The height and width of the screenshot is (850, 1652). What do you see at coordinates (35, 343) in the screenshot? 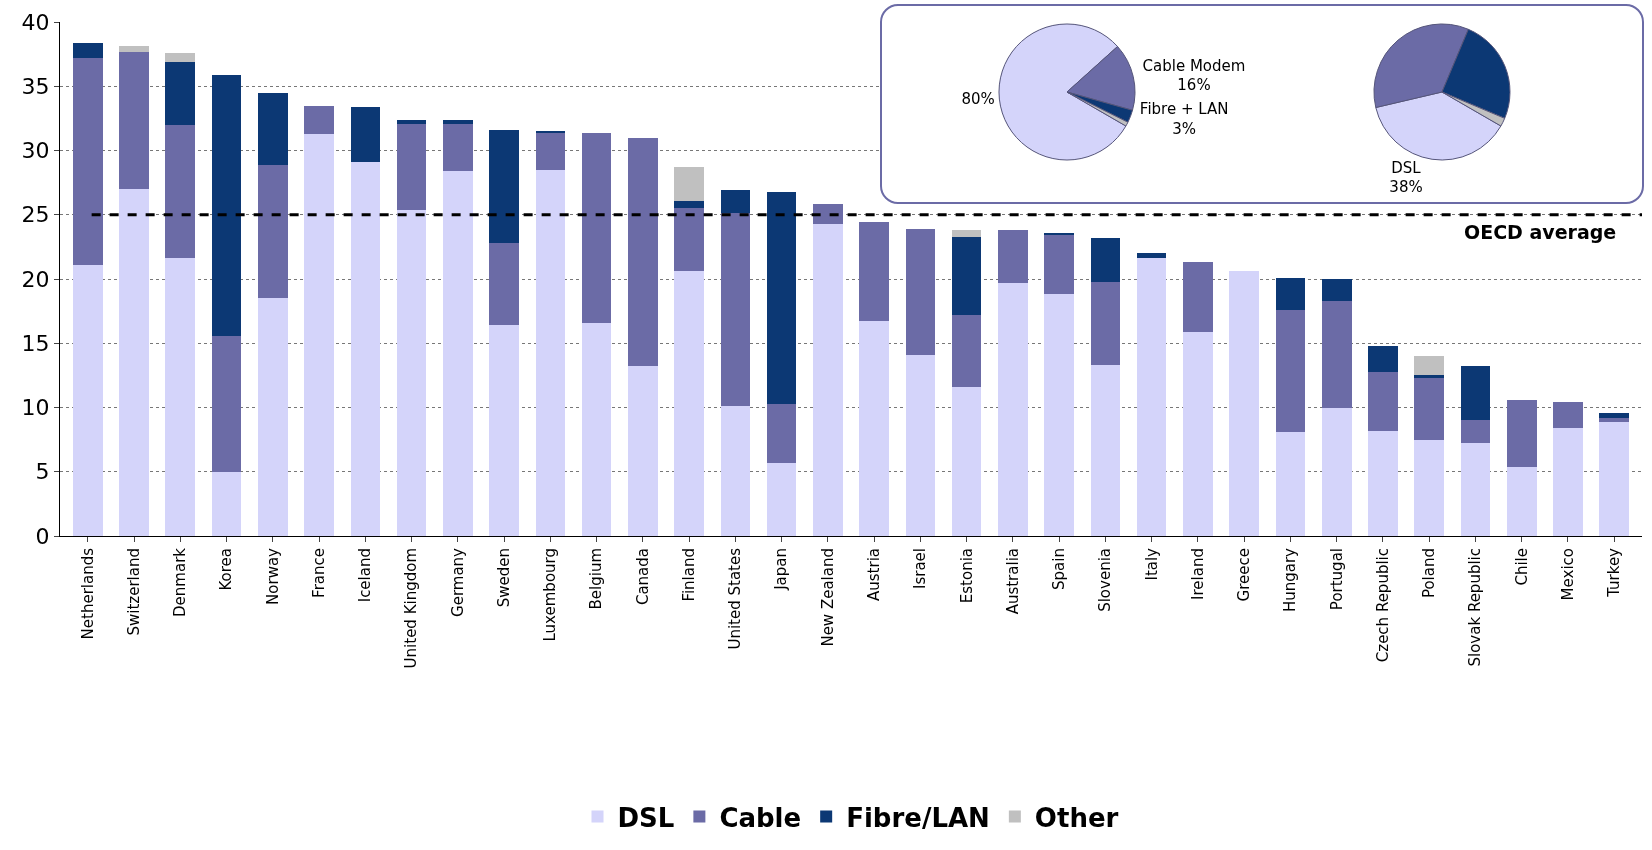
I see `y-tick-label: 15` at bounding box center [35, 343].